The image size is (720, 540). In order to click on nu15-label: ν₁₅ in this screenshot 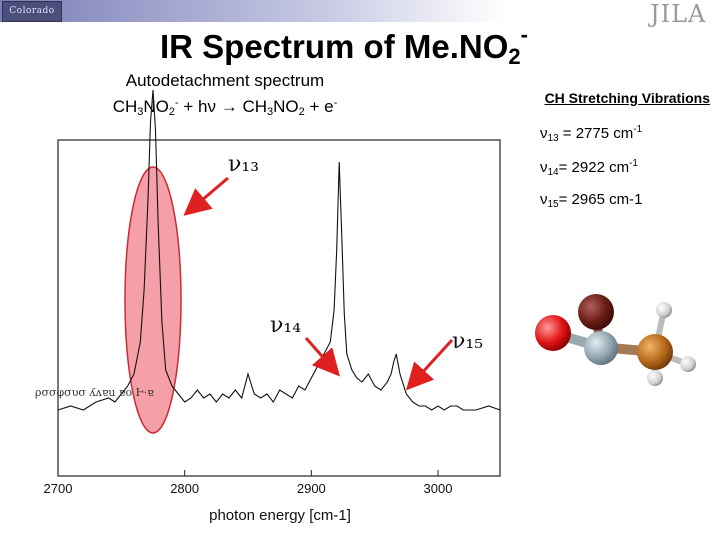, I will do `click(467, 341)`.